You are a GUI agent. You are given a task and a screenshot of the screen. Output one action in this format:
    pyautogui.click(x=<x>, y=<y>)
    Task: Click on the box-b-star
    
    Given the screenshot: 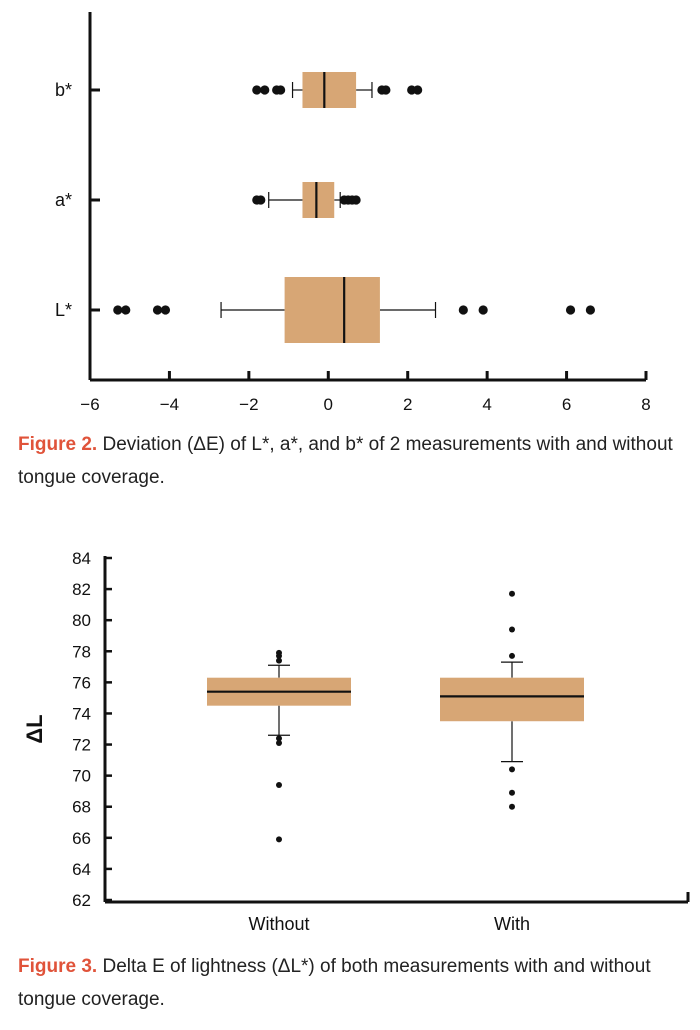 What is the action you would take?
    pyautogui.click(x=337, y=90)
    